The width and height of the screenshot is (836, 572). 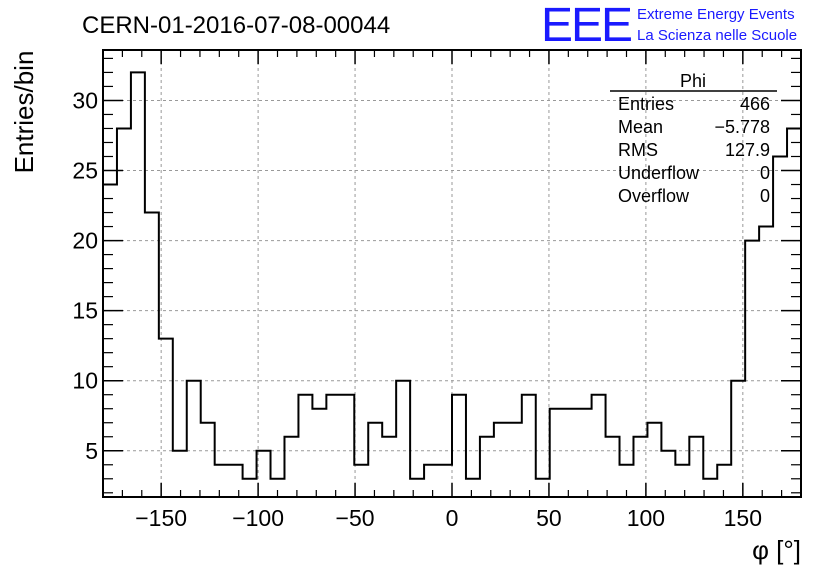 I want to click on logo-line-1: Extreme Energy Events, so click(x=716, y=14).